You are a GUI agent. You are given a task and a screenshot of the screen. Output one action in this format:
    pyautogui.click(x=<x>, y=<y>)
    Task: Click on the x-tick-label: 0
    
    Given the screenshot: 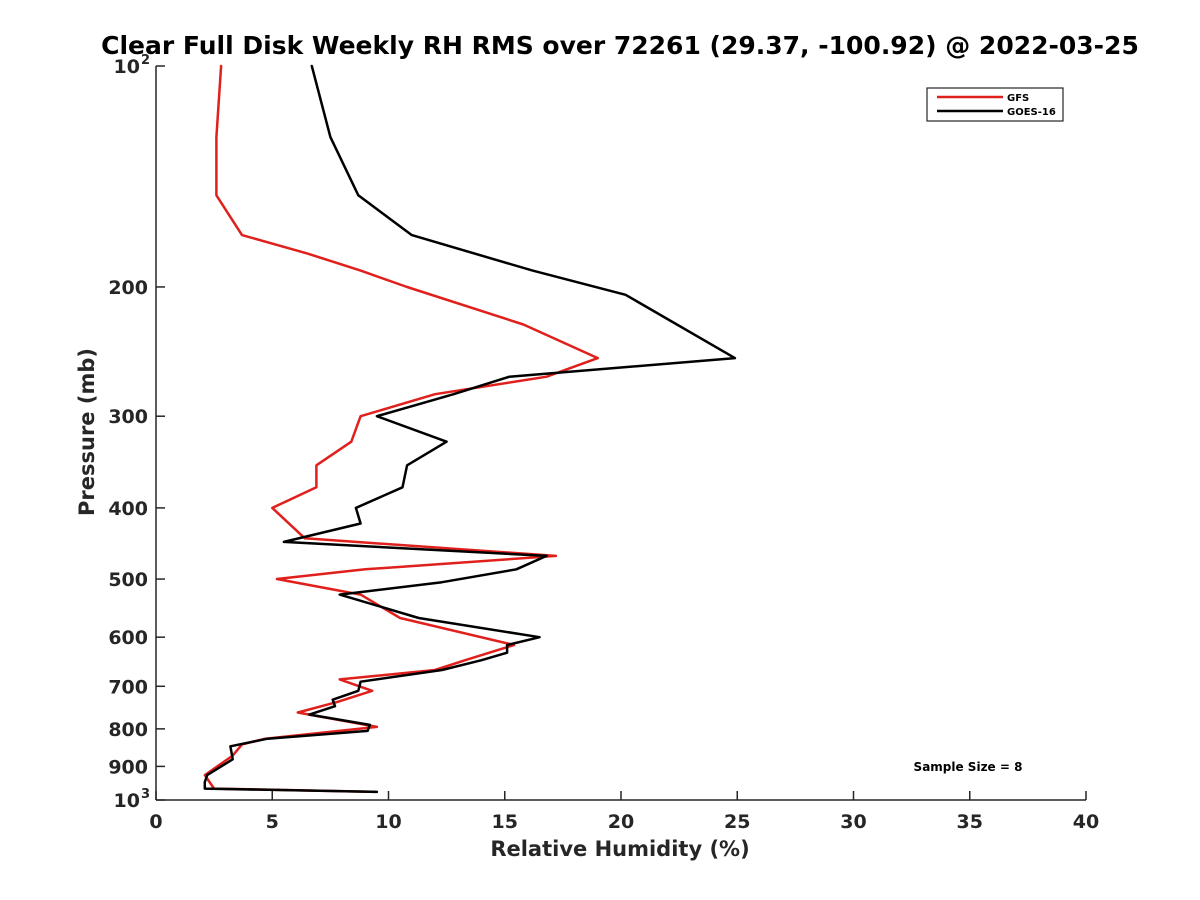 What is the action you would take?
    pyautogui.click(x=155, y=822)
    